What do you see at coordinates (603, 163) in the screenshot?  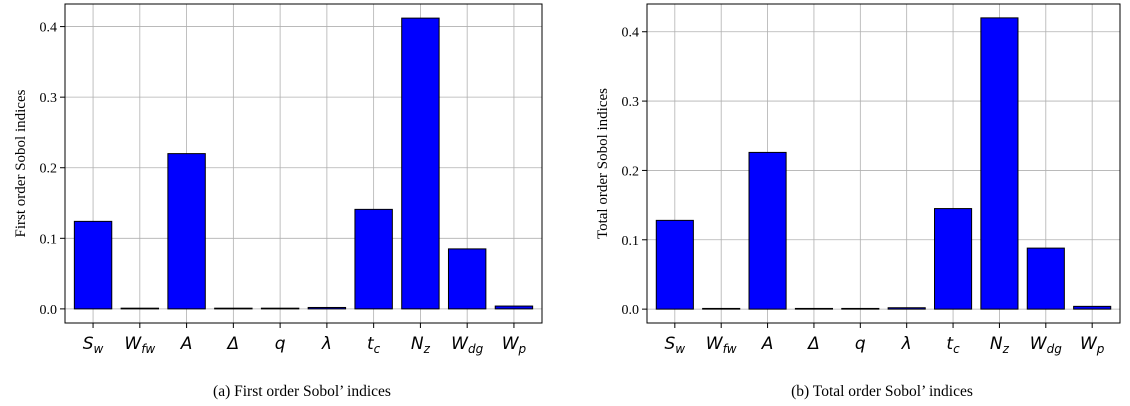 I see `y-axis-label: Total order Sobol indices` at bounding box center [603, 163].